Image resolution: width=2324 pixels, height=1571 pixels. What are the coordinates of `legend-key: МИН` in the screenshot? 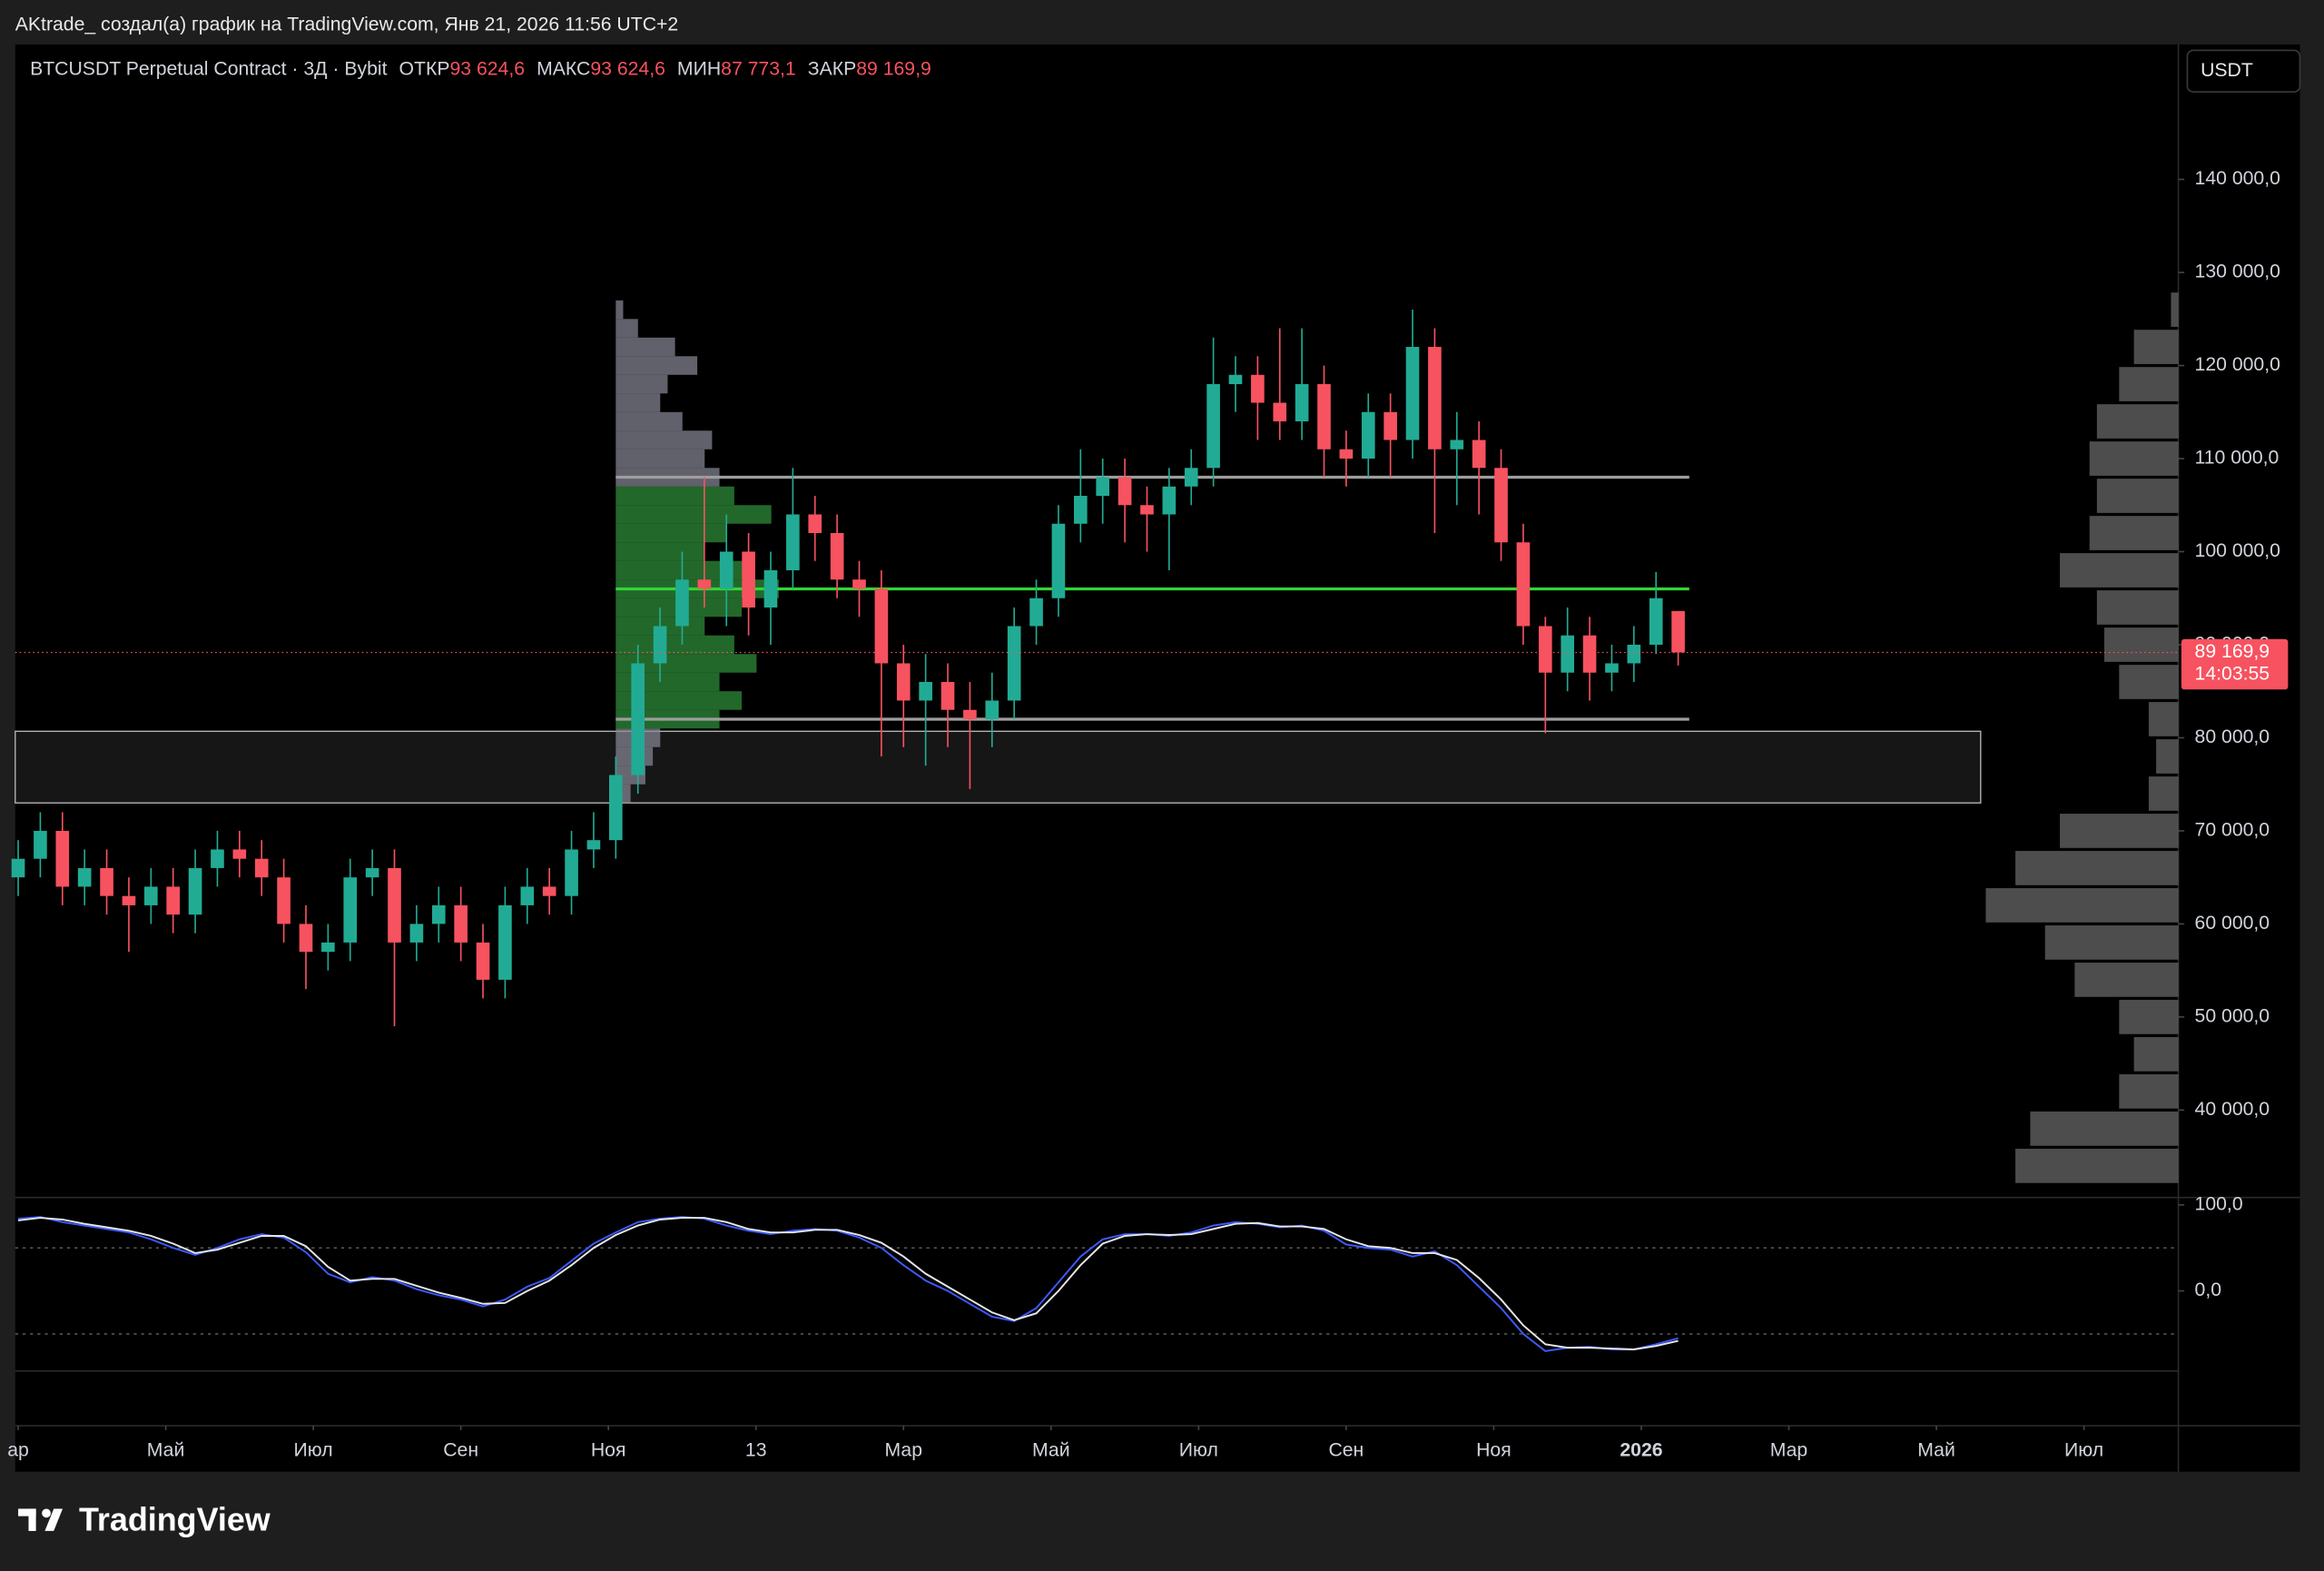 It's located at (699, 68).